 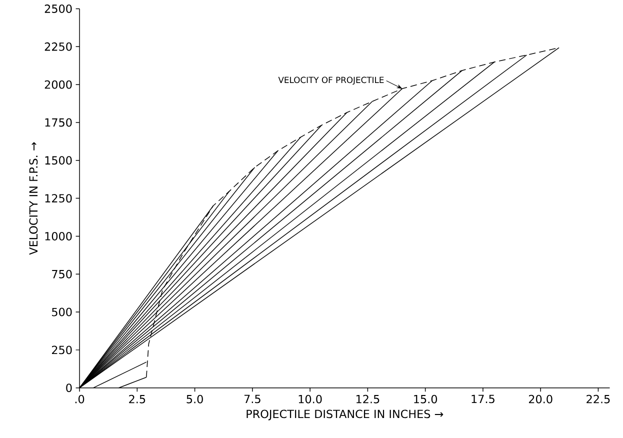 I want to click on y-tick-label: 1500, so click(x=58, y=160).